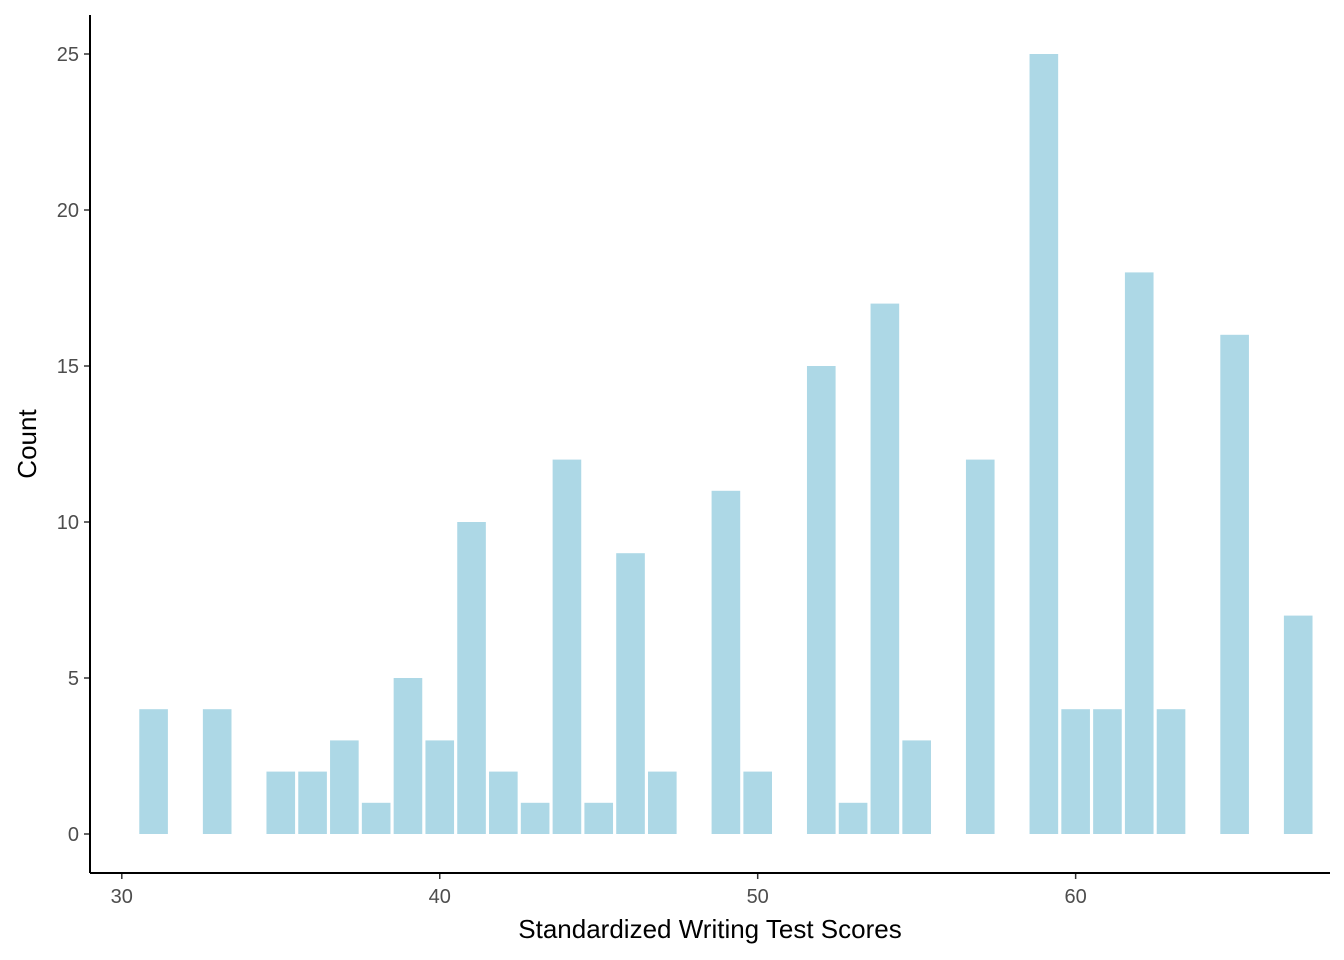 This screenshot has width=1344, height=960. Describe the element at coordinates (1076, 897) in the screenshot. I see `x-tick-label: 60` at that location.